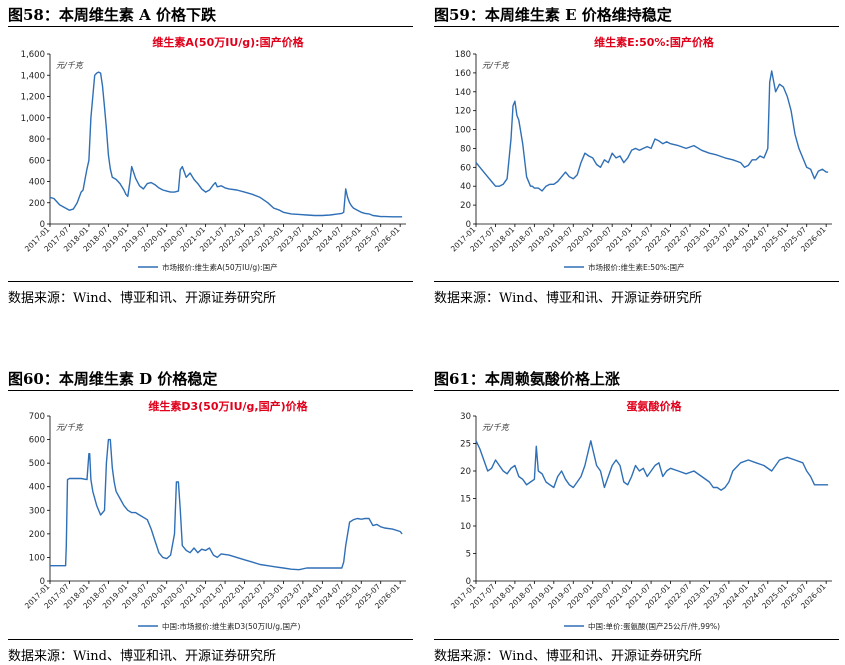  Describe the element at coordinates (465, 168) in the screenshot. I see `y-tick-label: 60` at that location.